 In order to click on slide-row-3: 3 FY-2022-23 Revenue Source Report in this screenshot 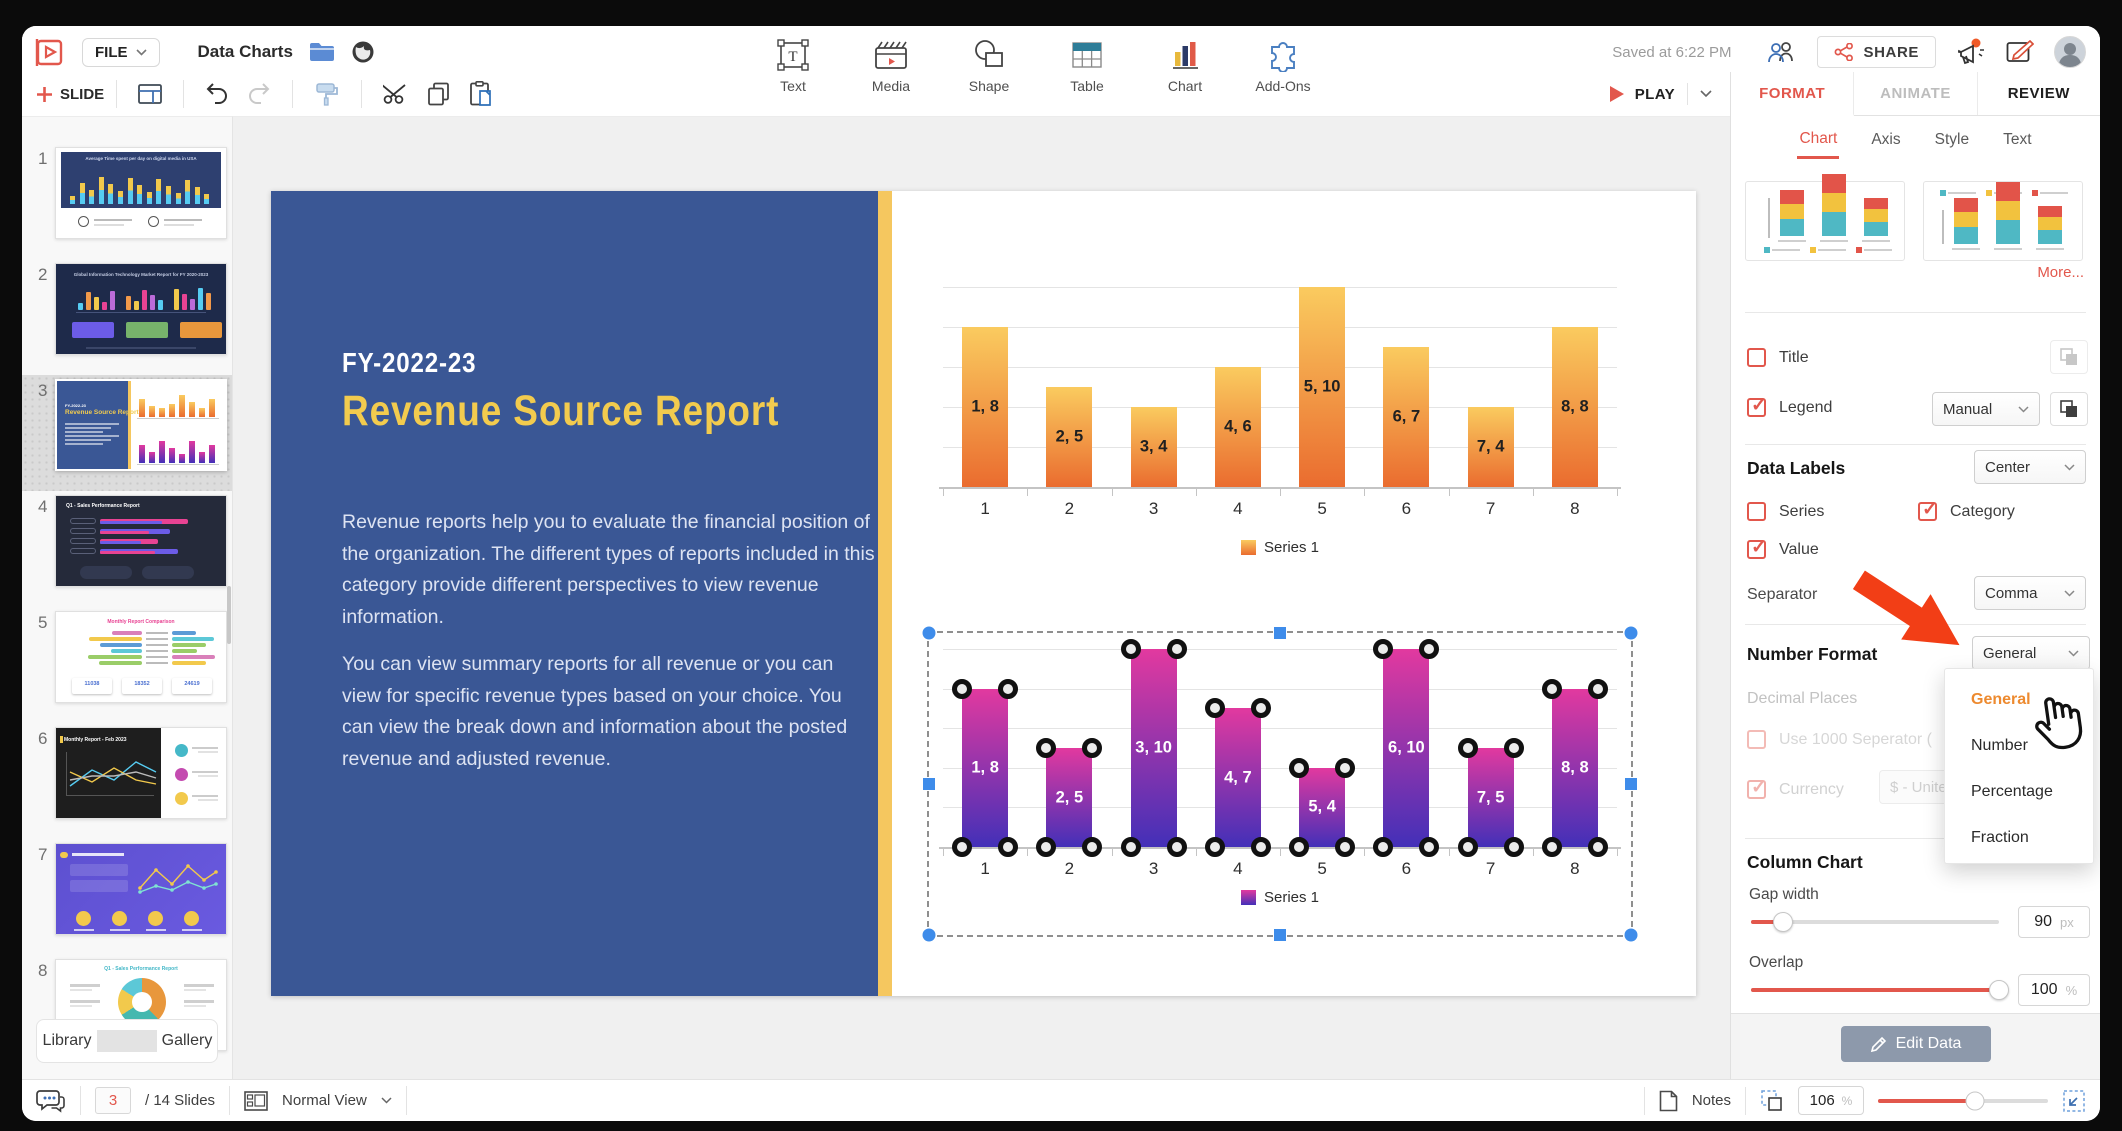, I will do `click(127, 433)`.